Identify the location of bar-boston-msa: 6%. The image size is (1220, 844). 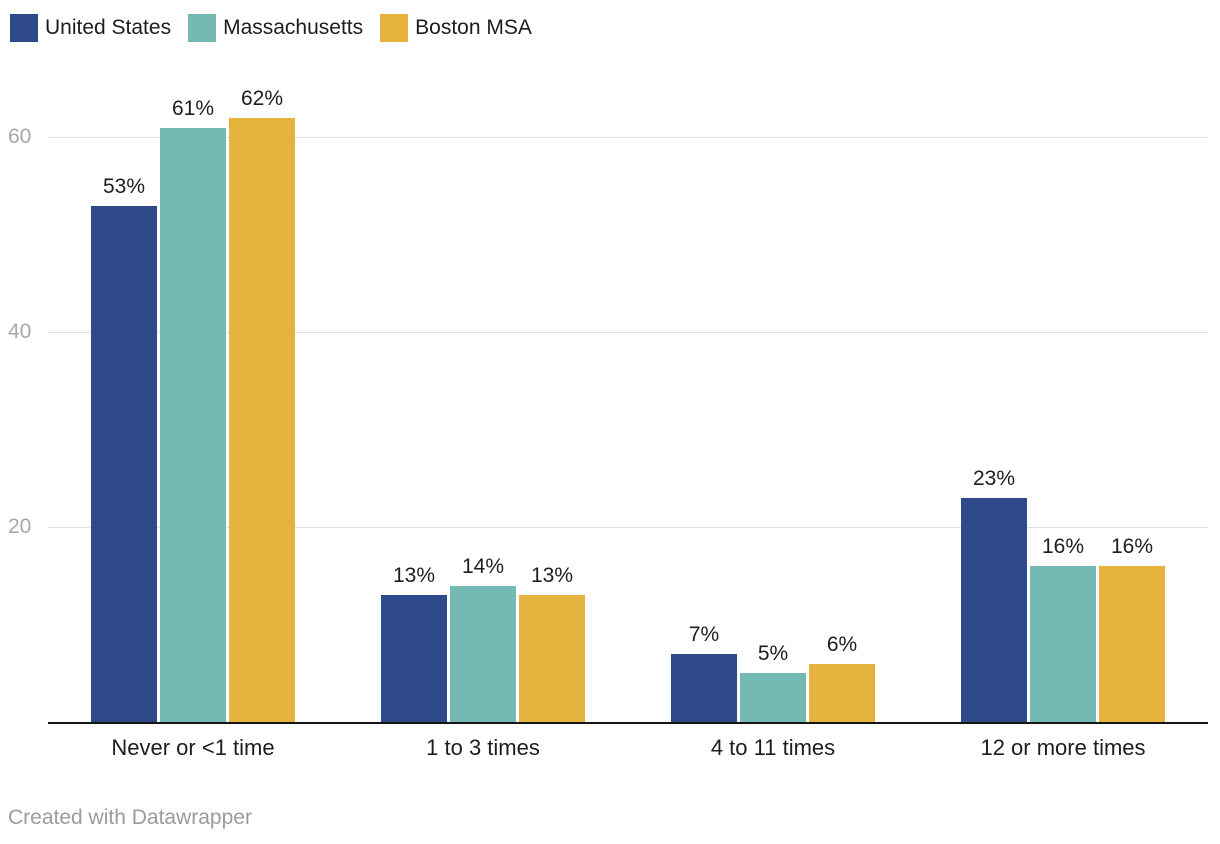
(842, 677).